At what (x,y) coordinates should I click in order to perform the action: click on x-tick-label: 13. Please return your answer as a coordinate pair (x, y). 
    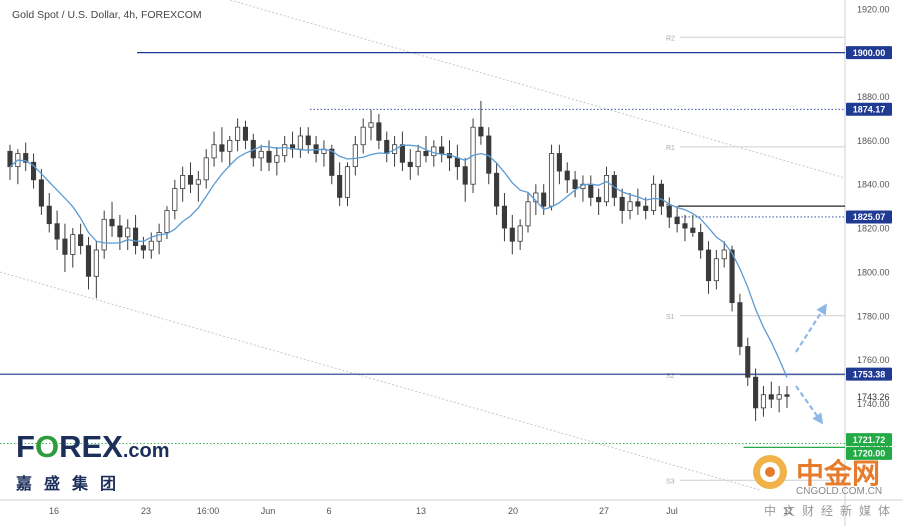
    Looking at the image, I should click on (421, 511).